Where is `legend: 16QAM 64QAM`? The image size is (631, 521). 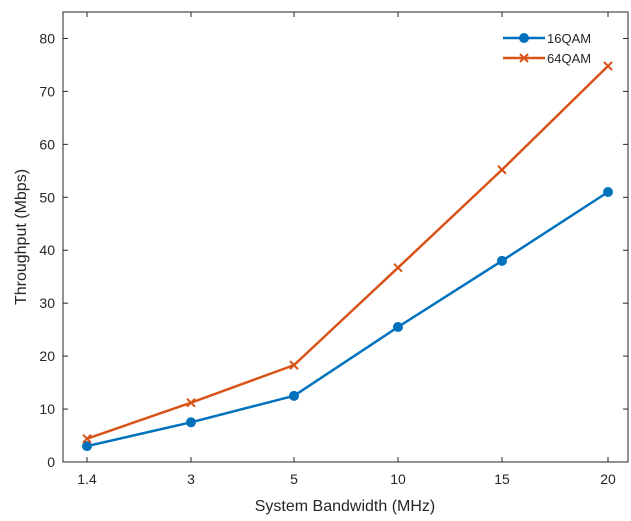 legend: 16QAM 64QAM is located at coordinates (547, 48).